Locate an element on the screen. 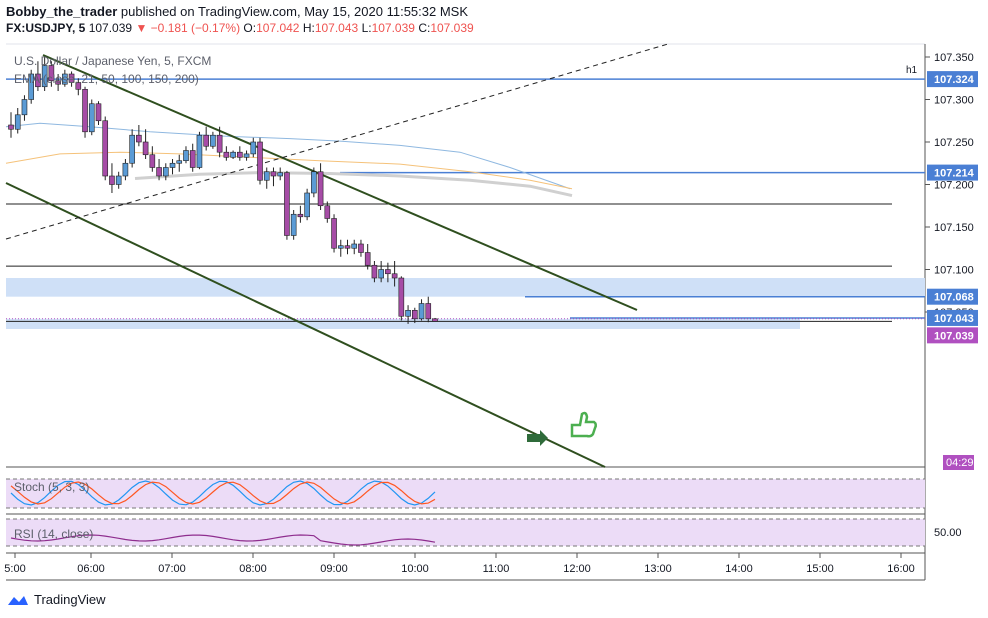  x-tick-label-8: 13:00 is located at coordinates (658, 569).